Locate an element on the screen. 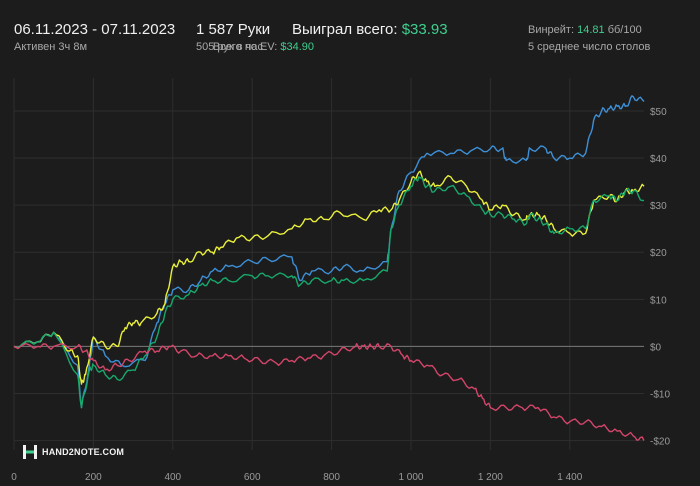 This screenshot has width=700, height=486. ev-label: Всего по EV: is located at coordinates (245, 47).